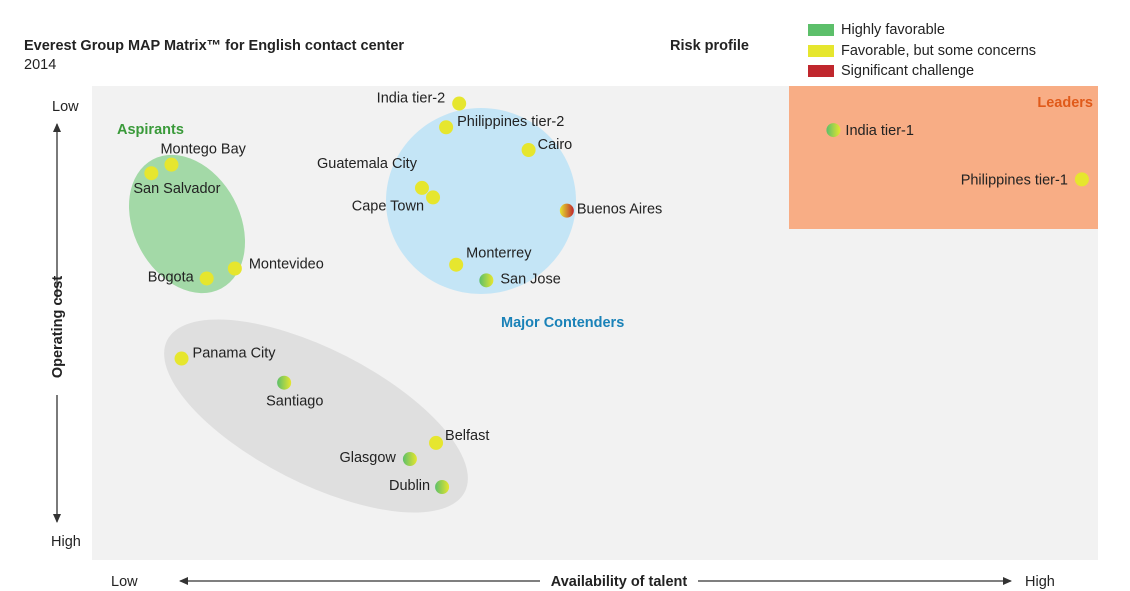 This screenshot has width=1130, height=591. I want to click on legend-item-highly-favorable: Highly favorable, so click(922, 30).